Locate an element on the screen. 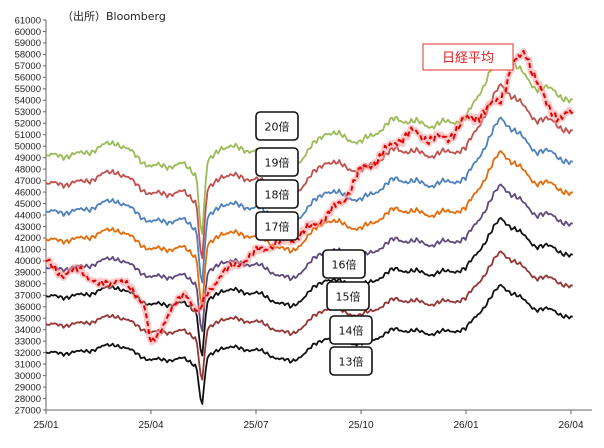 Image resolution: width=604 pixels, height=448 pixels. y-tick-label: 51000 is located at coordinates (28, 135).